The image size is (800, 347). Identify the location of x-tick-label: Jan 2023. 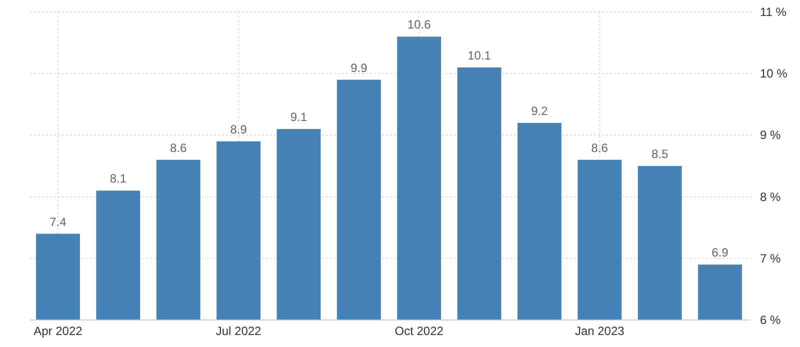
(599, 331).